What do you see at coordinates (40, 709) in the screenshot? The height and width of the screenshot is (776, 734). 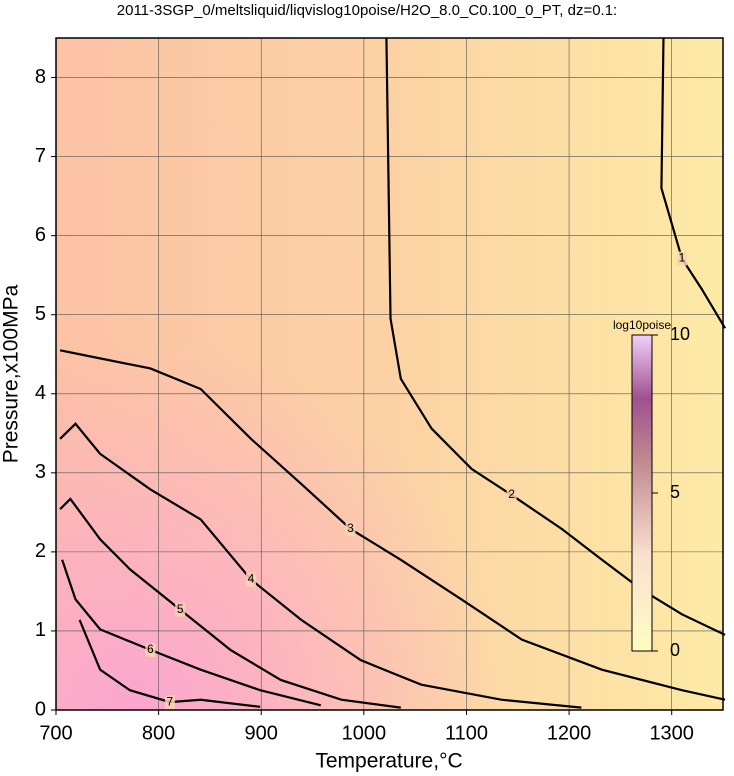 I see `y-tick-label: 0` at bounding box center [40, 709].